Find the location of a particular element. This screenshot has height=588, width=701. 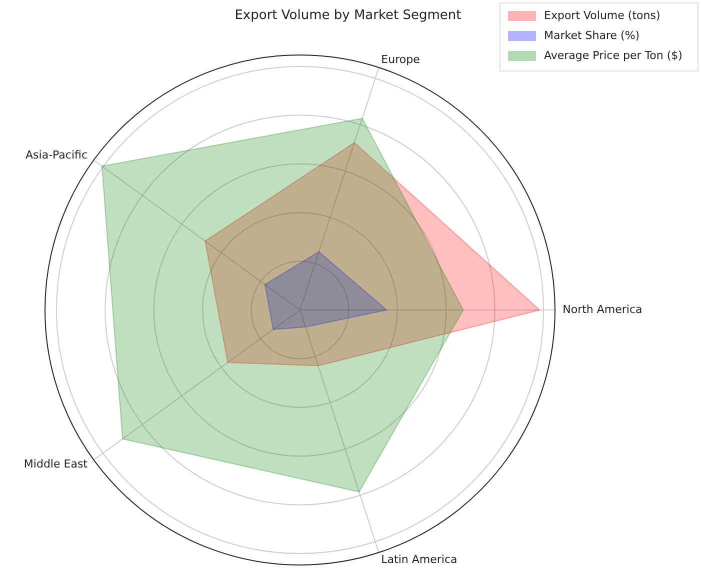

legend-label: Average Price per Ton ($) is located at coordinates (613, 55).